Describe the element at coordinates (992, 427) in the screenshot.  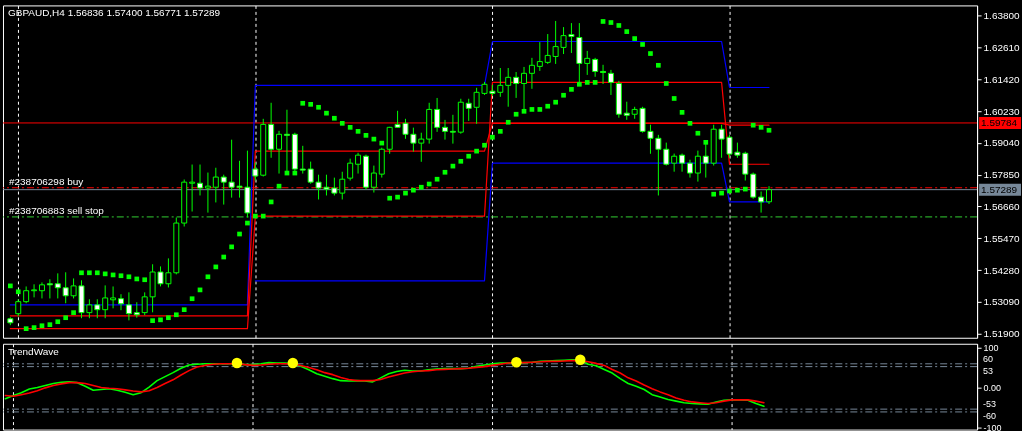
I see `y-tick-label: -100` at that location.